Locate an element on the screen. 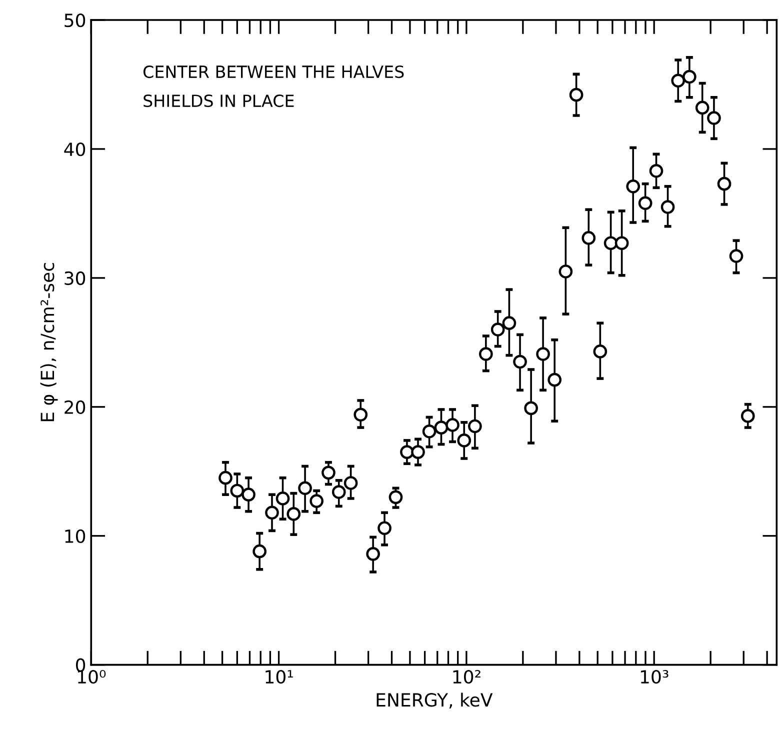  x-axis-title: ENERGY, keV is located at coordinates (434, 700).